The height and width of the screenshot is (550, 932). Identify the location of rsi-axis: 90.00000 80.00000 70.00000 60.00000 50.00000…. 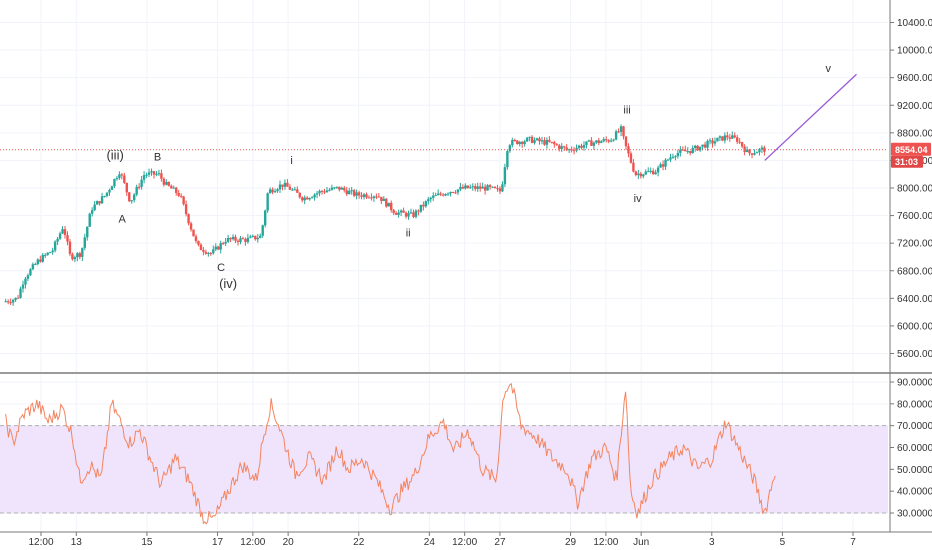
(911, 449).